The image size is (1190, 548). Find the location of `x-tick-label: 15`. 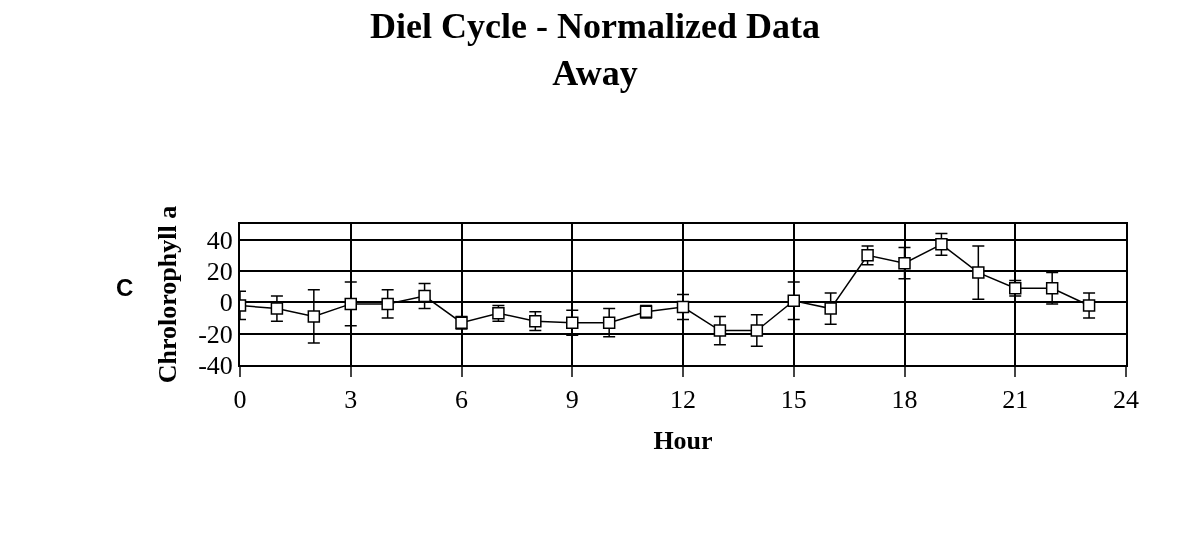

x-tick-label: 15 is located at coordinates (793, 400).